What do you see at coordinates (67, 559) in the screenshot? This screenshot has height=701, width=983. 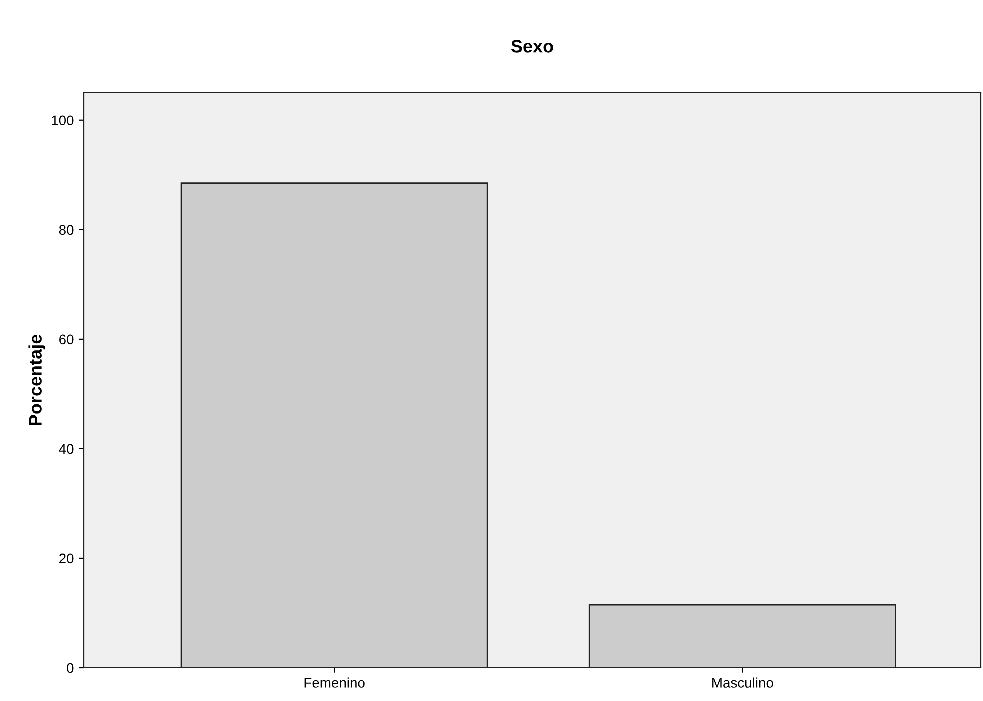 I see `y-tick-label: 20` at bounding box center [67, 559].